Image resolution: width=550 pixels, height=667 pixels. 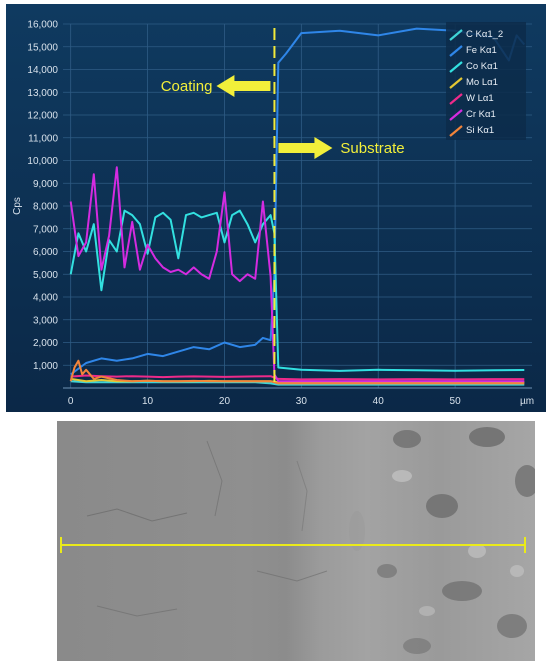 What do you see at coordinates (17, 206) in the screenshot?
I see `y-axis-label: Cps` at bounding box center [17, 206].